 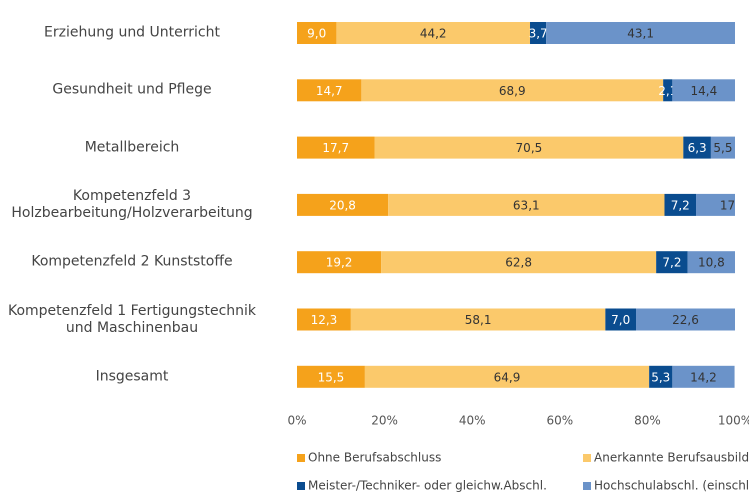 I want to click on value-label: 6,3, so click(x=697, y=148).